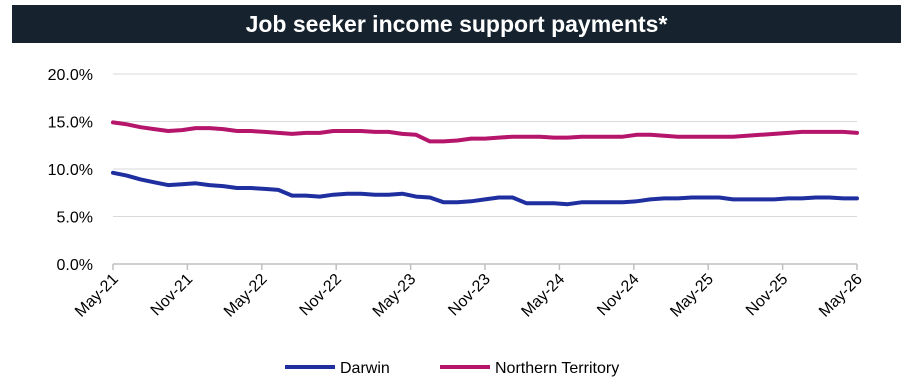  I want to click on legend-label: Northern Territory, so click(557, 368).